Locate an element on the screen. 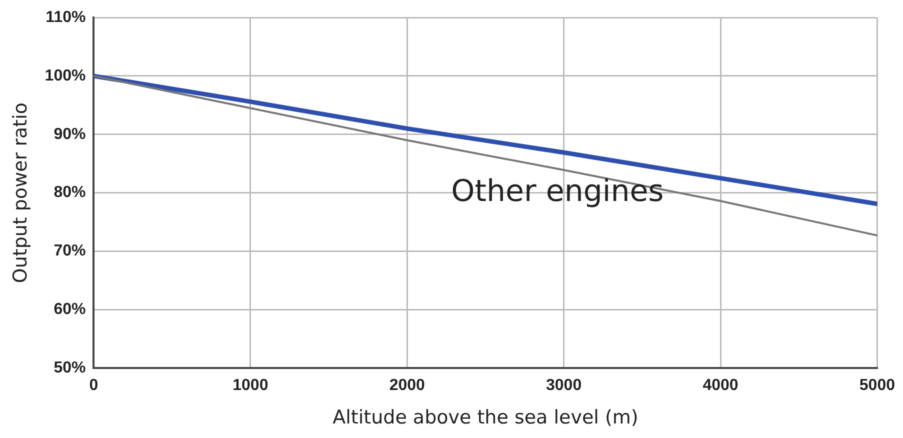 The width and height of the screenshot is (903, 438). y-tick-label: 110% is located at coordinates (66, 17).